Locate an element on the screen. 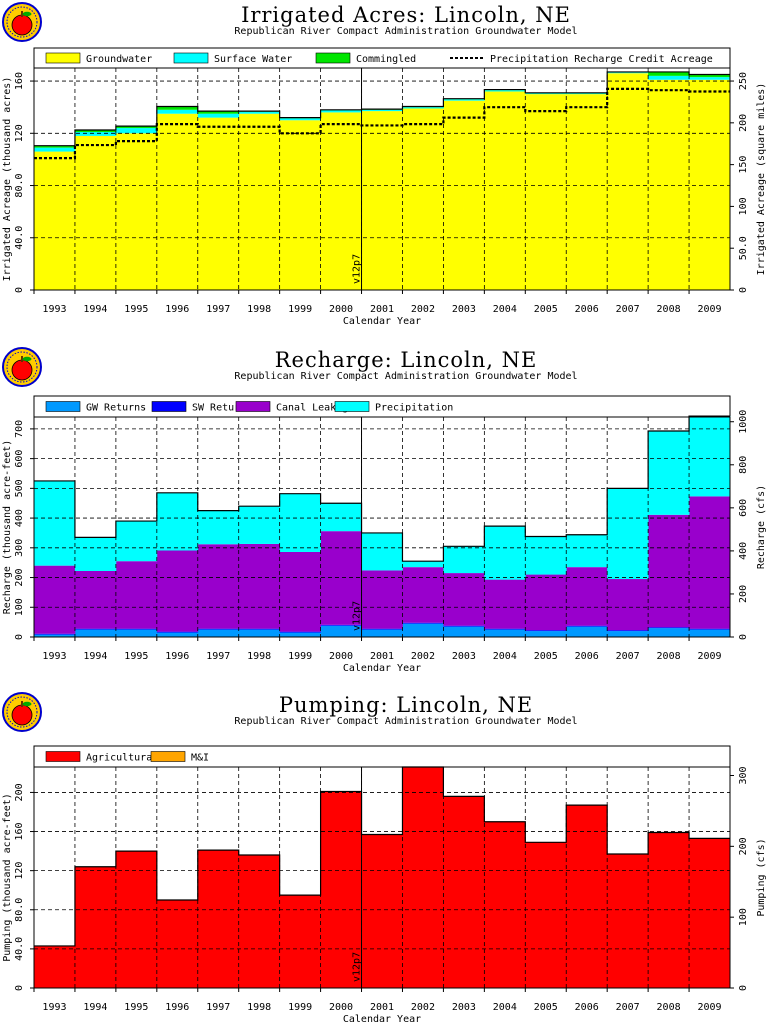  x-tick-label: 2009 is located at coordinates (709, 656).